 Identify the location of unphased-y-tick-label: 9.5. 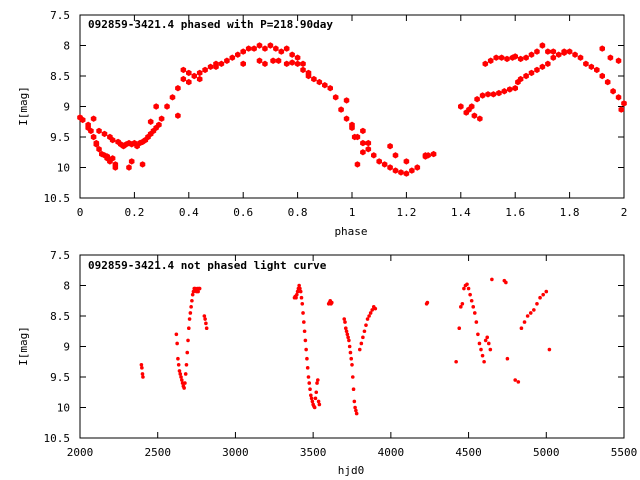
(60, 377).